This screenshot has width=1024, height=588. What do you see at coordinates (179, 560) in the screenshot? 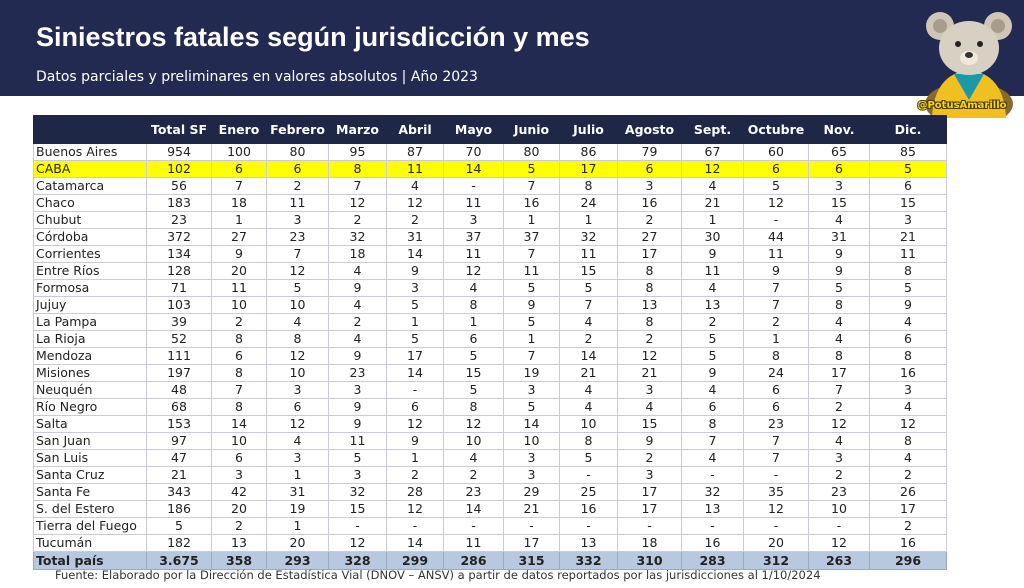
I see `table-cell: 3.675` at bounding box center [179, 560].